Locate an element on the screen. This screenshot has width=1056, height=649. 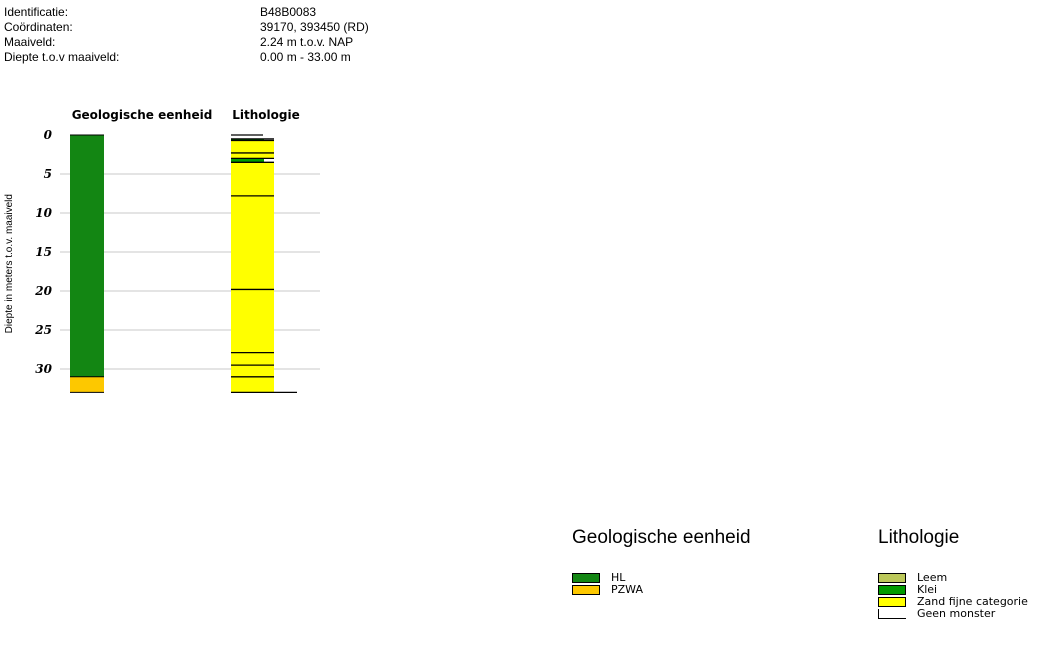
legend-swatch-pzwa is located at coordinates (586, 590).